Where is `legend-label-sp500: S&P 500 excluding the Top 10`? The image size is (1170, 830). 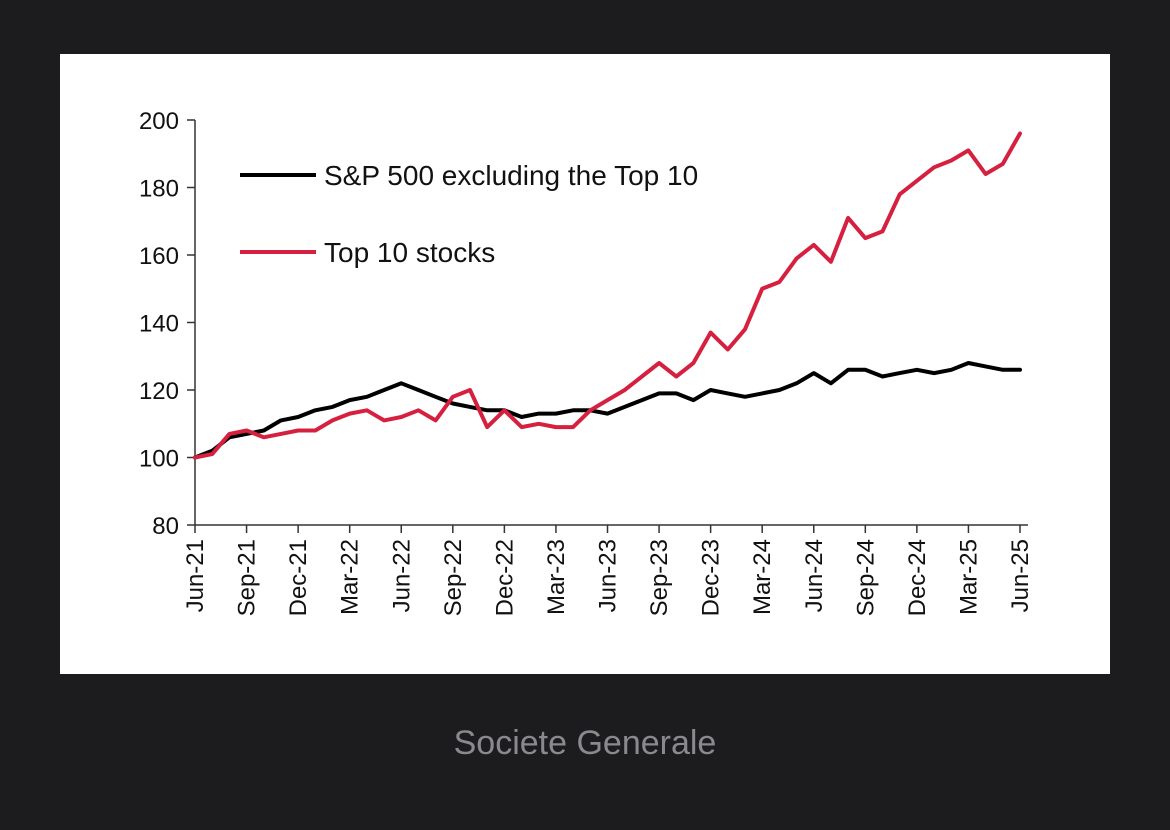
legend-label-sp500: S&P 500 excluding the Top 10 is located at coordinates (511, 175).